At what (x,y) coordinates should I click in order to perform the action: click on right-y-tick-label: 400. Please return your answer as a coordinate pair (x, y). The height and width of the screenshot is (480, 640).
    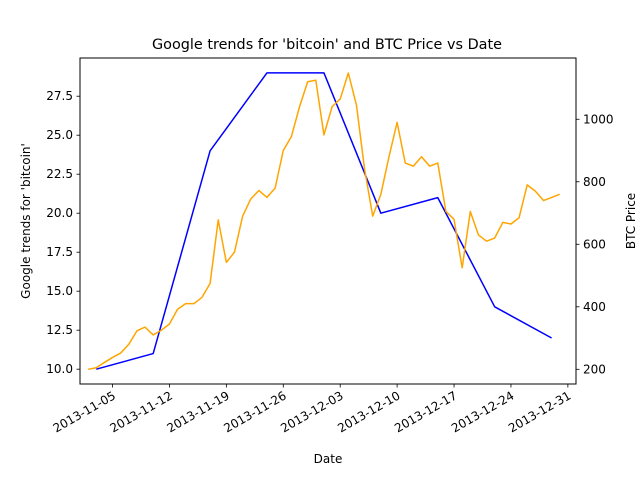
    Looking at the image, I should click on (594, 307).